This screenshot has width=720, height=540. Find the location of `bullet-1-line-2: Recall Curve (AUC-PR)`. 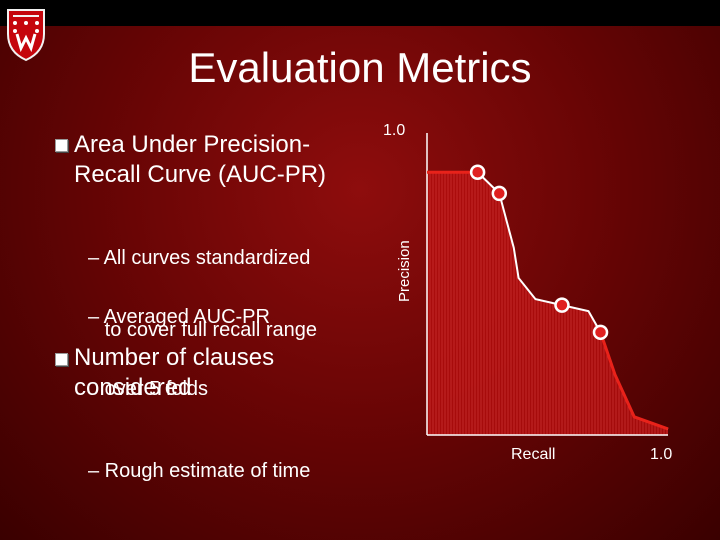

bullet-1-line-2: Recall Curve (AUC-PR) is located at coordinates (200, 174).